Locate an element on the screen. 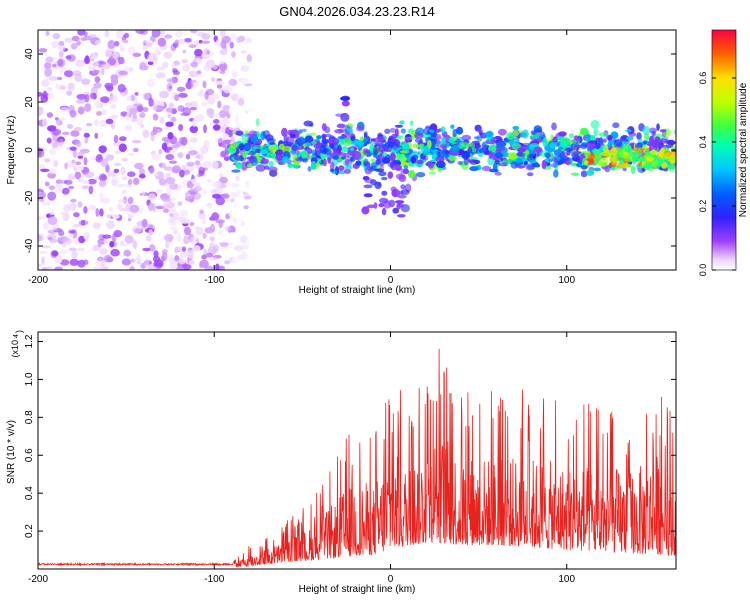 This screenshot has width=750, height=600. x-tick-label: 0 is located at coordinates (391, 579).